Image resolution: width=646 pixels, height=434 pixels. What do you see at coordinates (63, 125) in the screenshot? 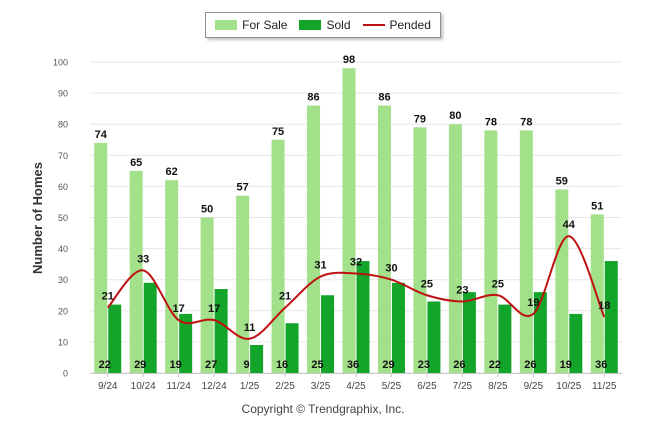
I see `y-tick-label: 80` at bounding box center [63, 125].